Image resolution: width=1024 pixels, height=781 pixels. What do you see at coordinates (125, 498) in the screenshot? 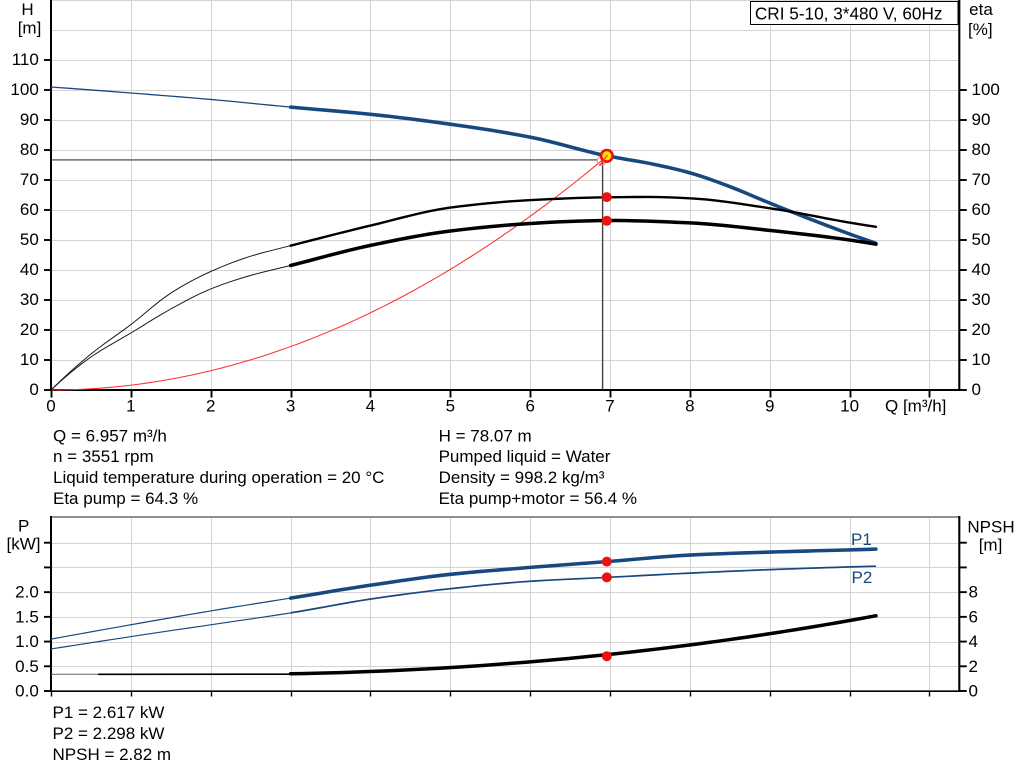
I see `svg-text: Eta pump = 64.3 %` at bounding box center [125, 498].